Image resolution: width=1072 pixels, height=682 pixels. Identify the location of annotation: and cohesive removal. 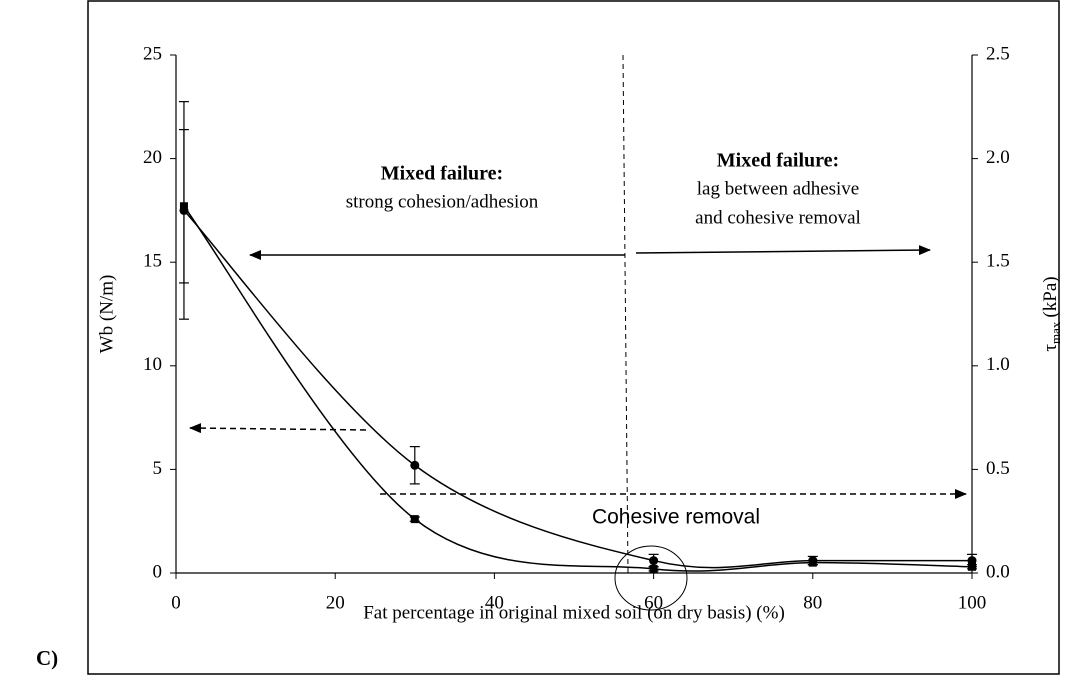
(778, 217).